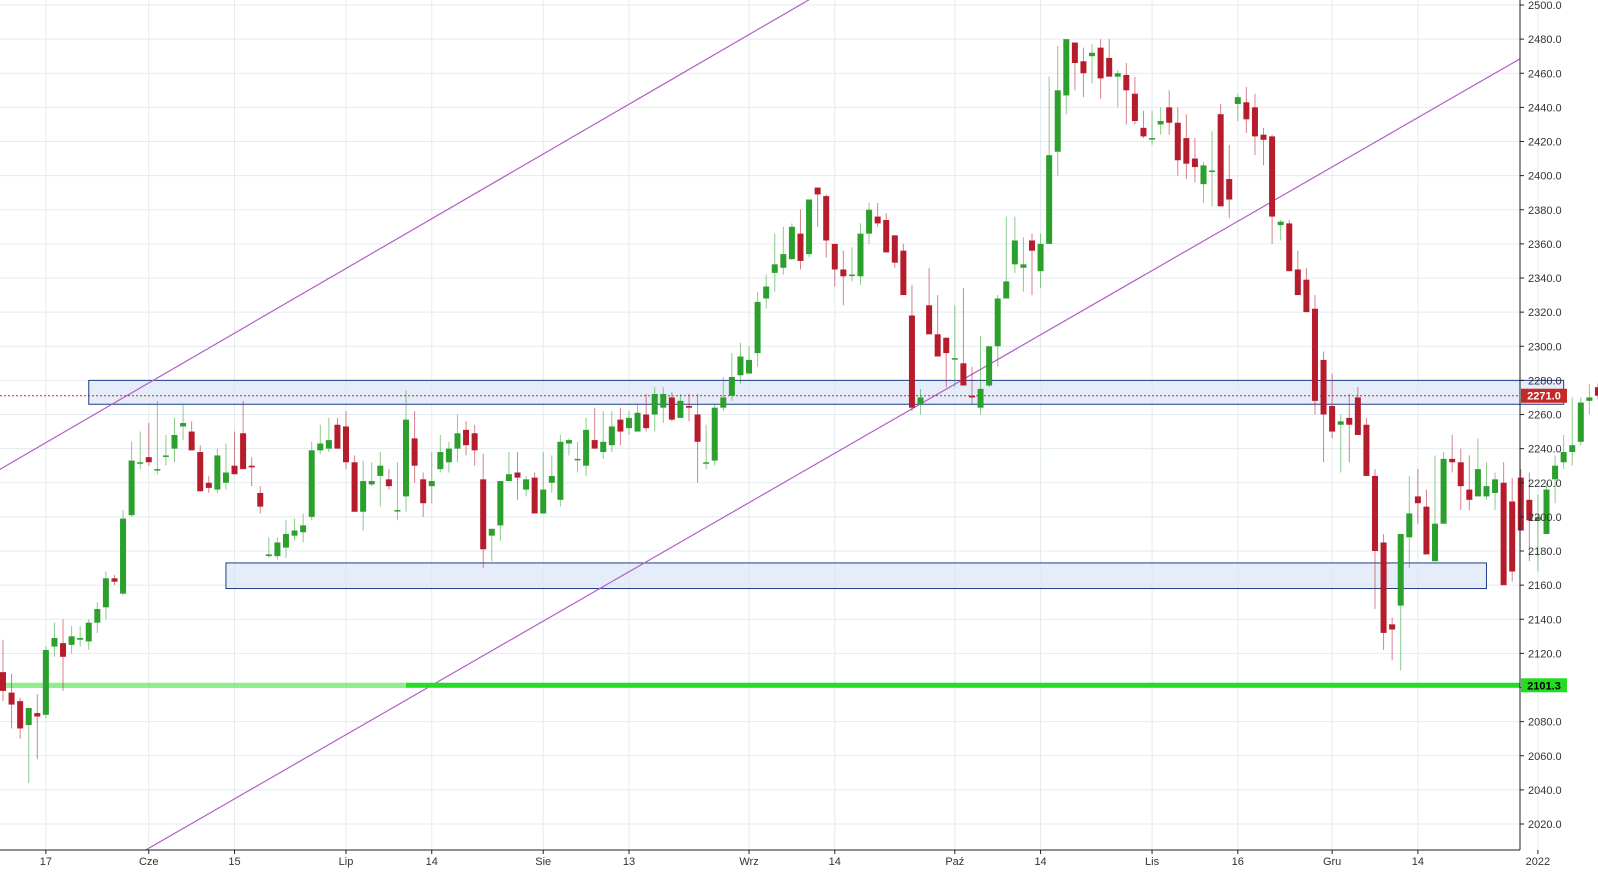  What do you see at coordinates (1545, 74) in the screenshot?
I see `y-tick-label: 2460.0` at bounding box center [1545, 74].